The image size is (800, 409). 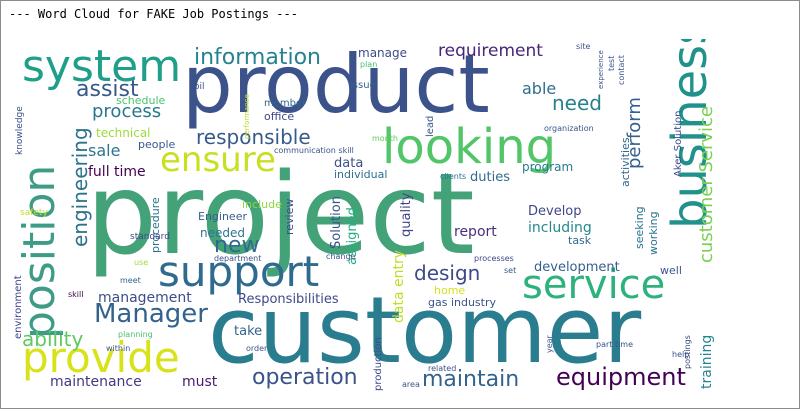 What do you see at coordinates (601, 69) in the screenshot?
I see `word-experience: experience` at bounding box center [601, 69].